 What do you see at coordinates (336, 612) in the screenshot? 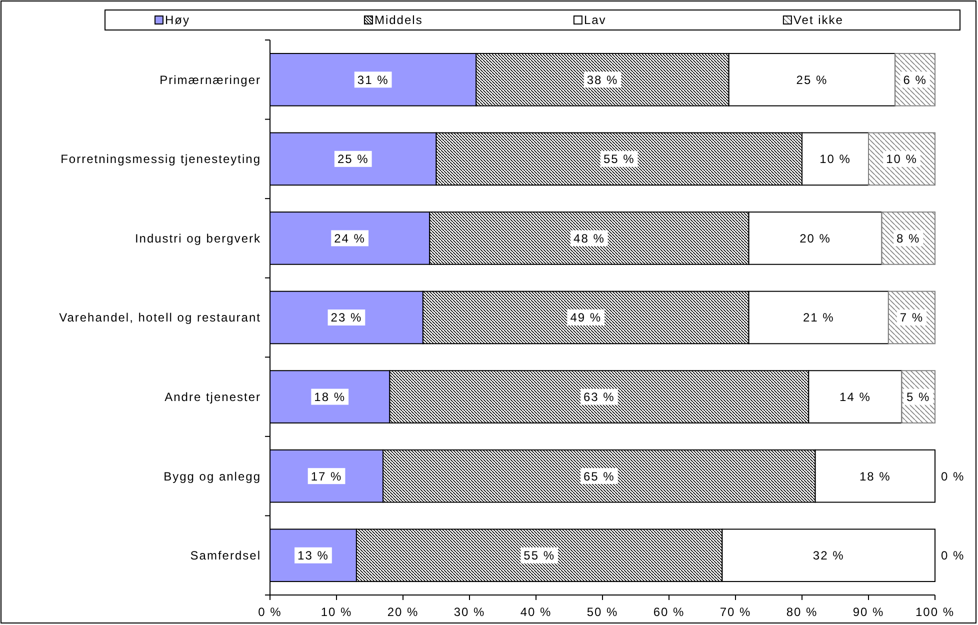
I see `x-tick-label: 10 %` at bounding box center [336, 612].